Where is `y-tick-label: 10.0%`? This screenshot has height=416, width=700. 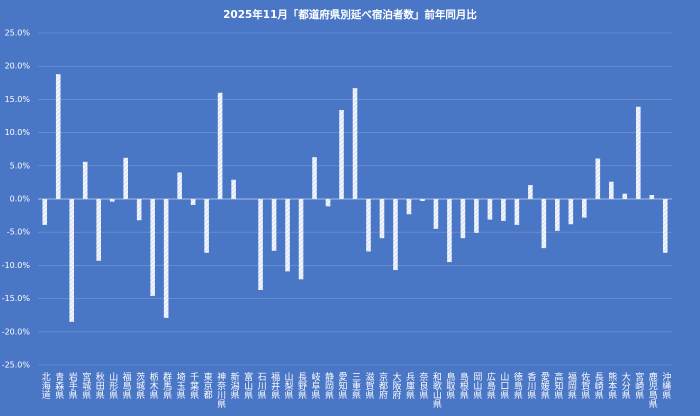 y-tick-label: 10.0% is located at coordinates (18, 132).